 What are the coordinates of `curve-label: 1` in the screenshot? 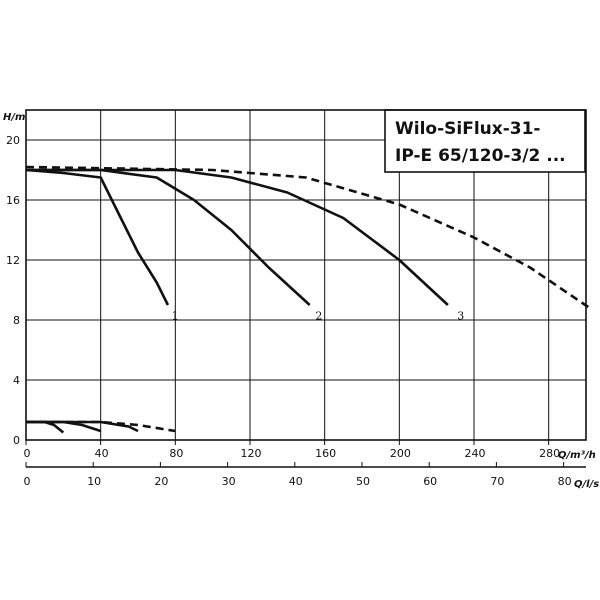 It's located at (175, 316).